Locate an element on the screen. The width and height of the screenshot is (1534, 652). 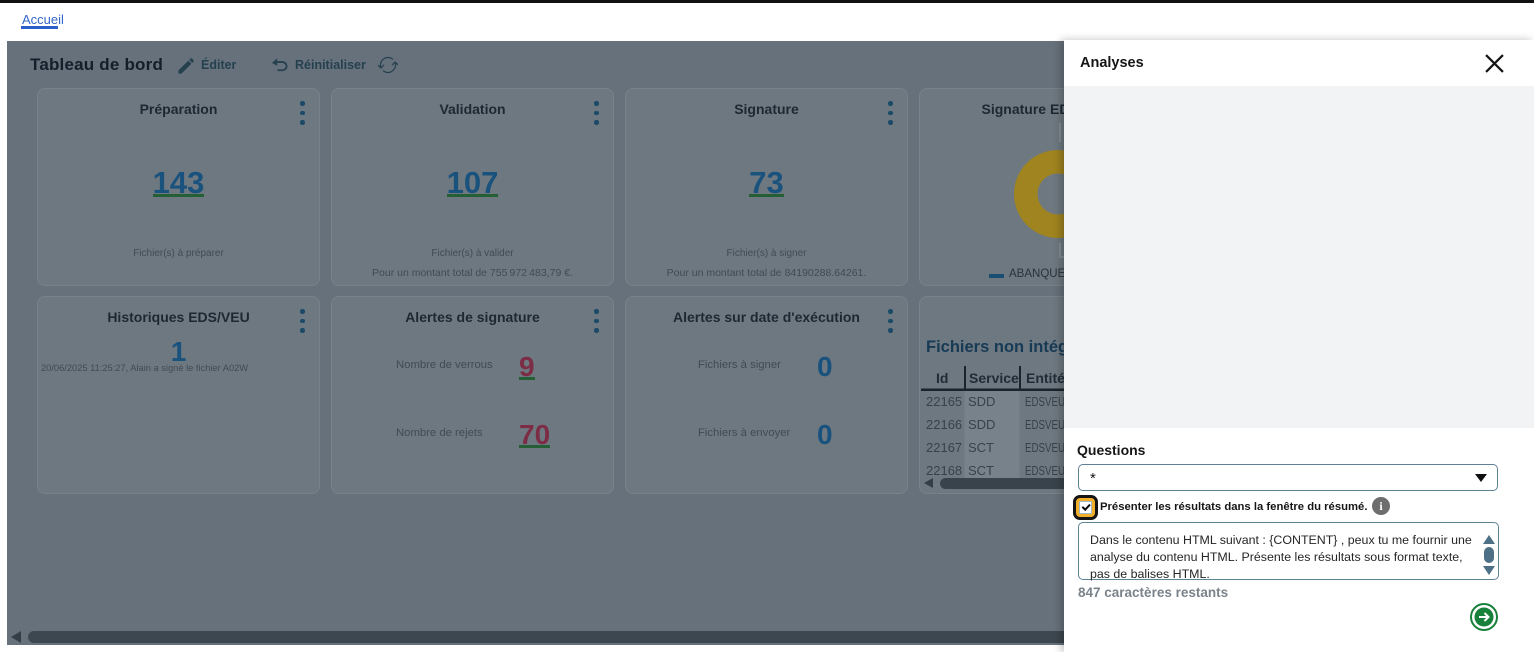
svg-text: Service is located at coordinates (994, 378).